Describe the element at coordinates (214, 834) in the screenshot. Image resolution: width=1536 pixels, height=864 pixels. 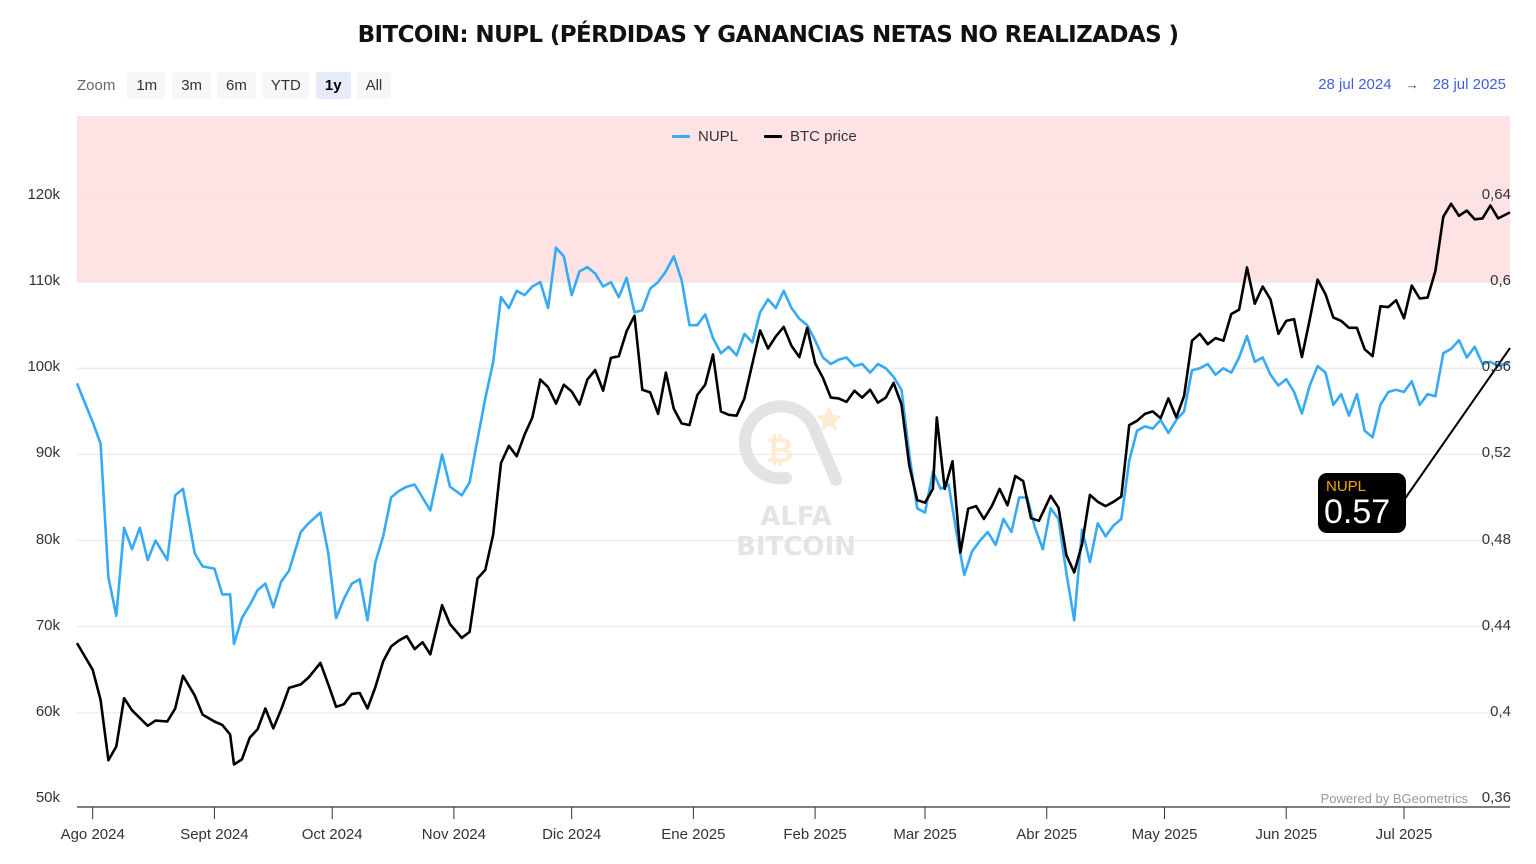
I see `x-axis-tick-label: Sept 2024` at that location.